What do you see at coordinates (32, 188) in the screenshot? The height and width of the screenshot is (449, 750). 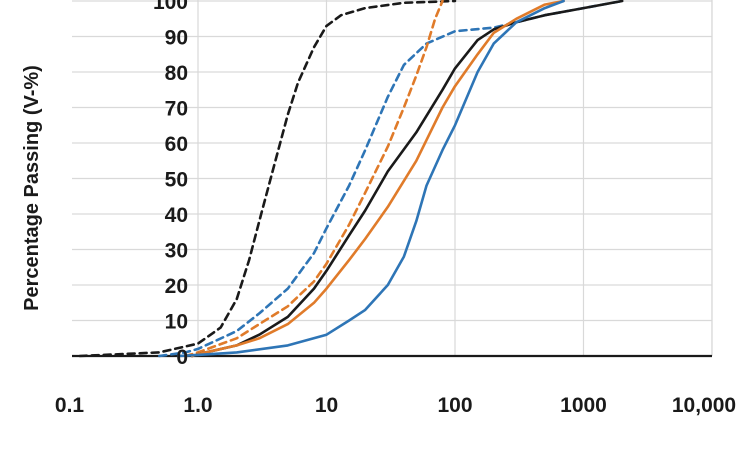 I see `y-axis-label: Percentage Passing (V-%)` at bounding box center [32, 188].